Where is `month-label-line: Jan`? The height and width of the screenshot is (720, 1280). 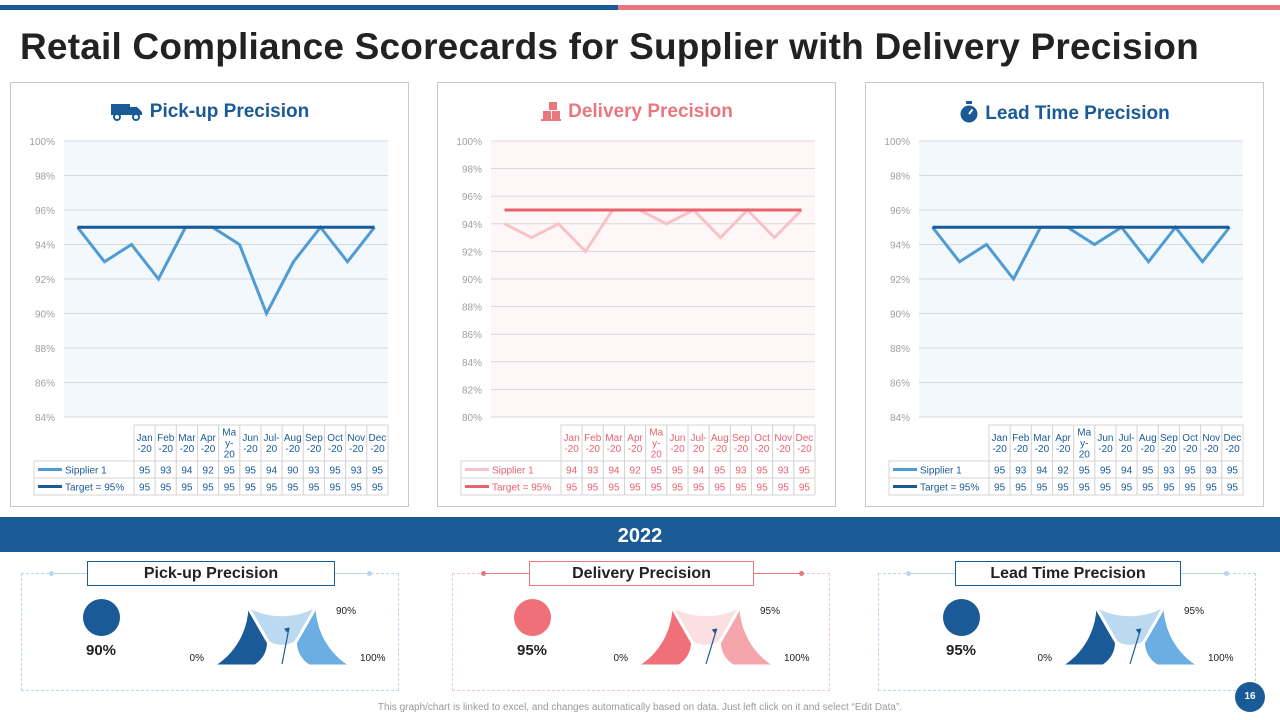
month-label-line: Jan is located at coordinates (1000, 438).